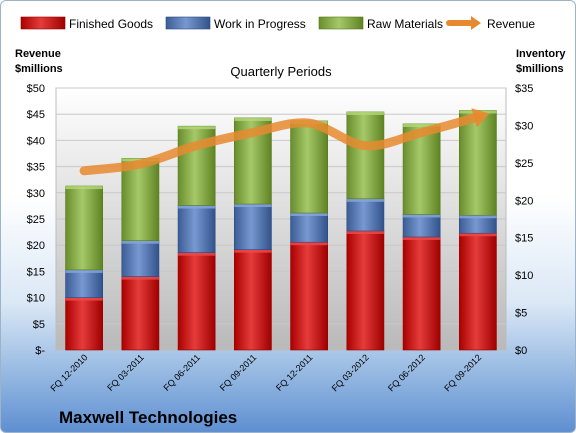 The image size is (576, 433). I want to click on legend-swatch-finished-goods, so click(43, 23).